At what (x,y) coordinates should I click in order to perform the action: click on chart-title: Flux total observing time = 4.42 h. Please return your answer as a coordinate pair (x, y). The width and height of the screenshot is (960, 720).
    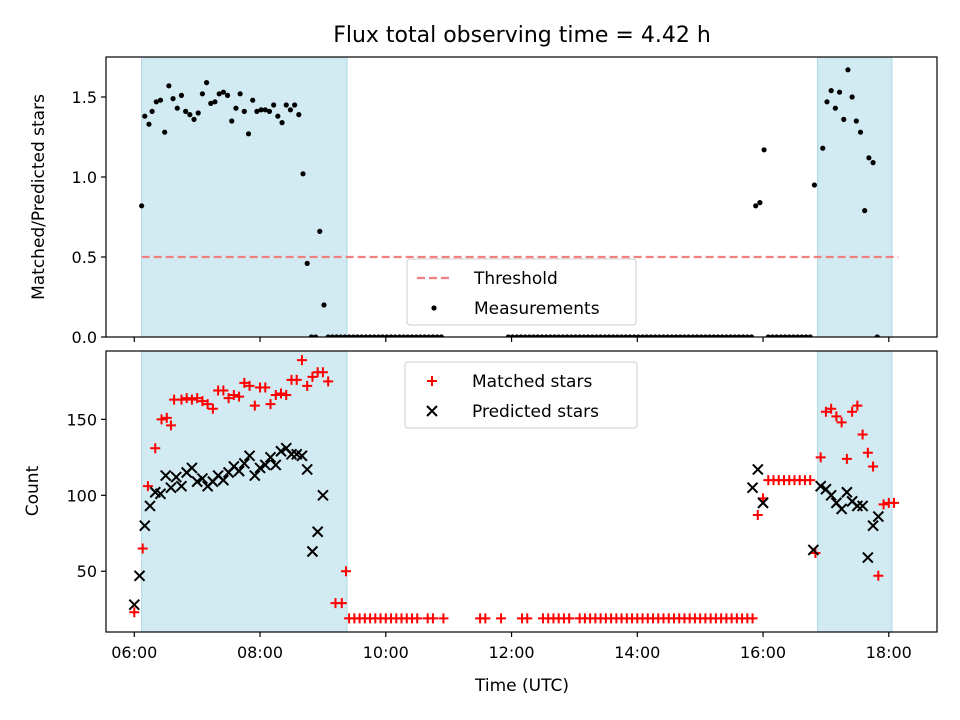
    Looking at the image, I should click on (522, 35).